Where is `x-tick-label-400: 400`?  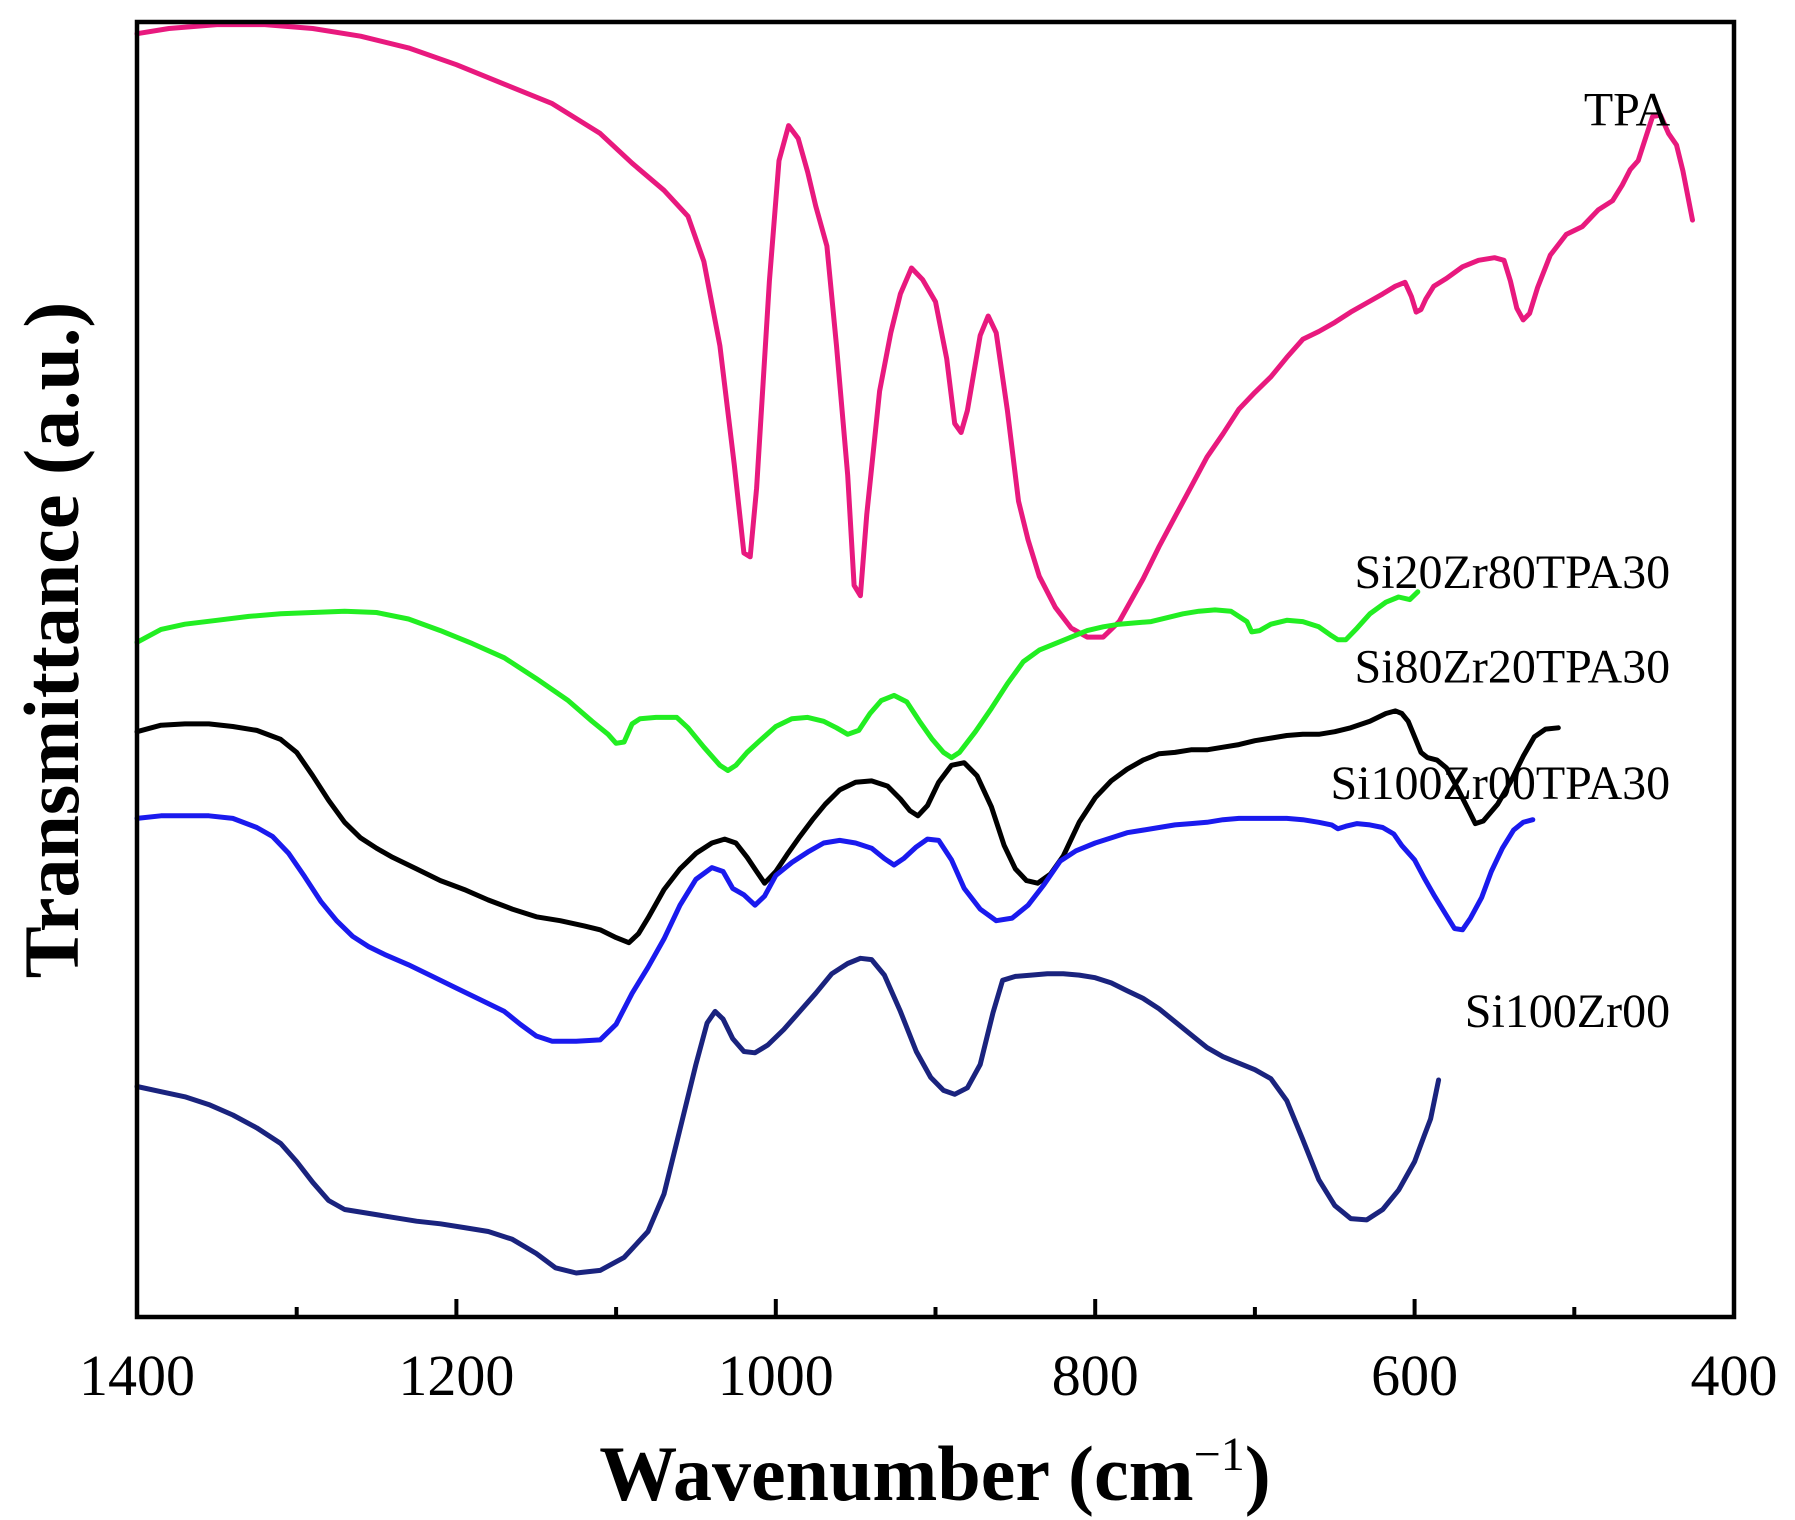
x-tick-label-400: 400 is located at coordinates (1734, 1375).